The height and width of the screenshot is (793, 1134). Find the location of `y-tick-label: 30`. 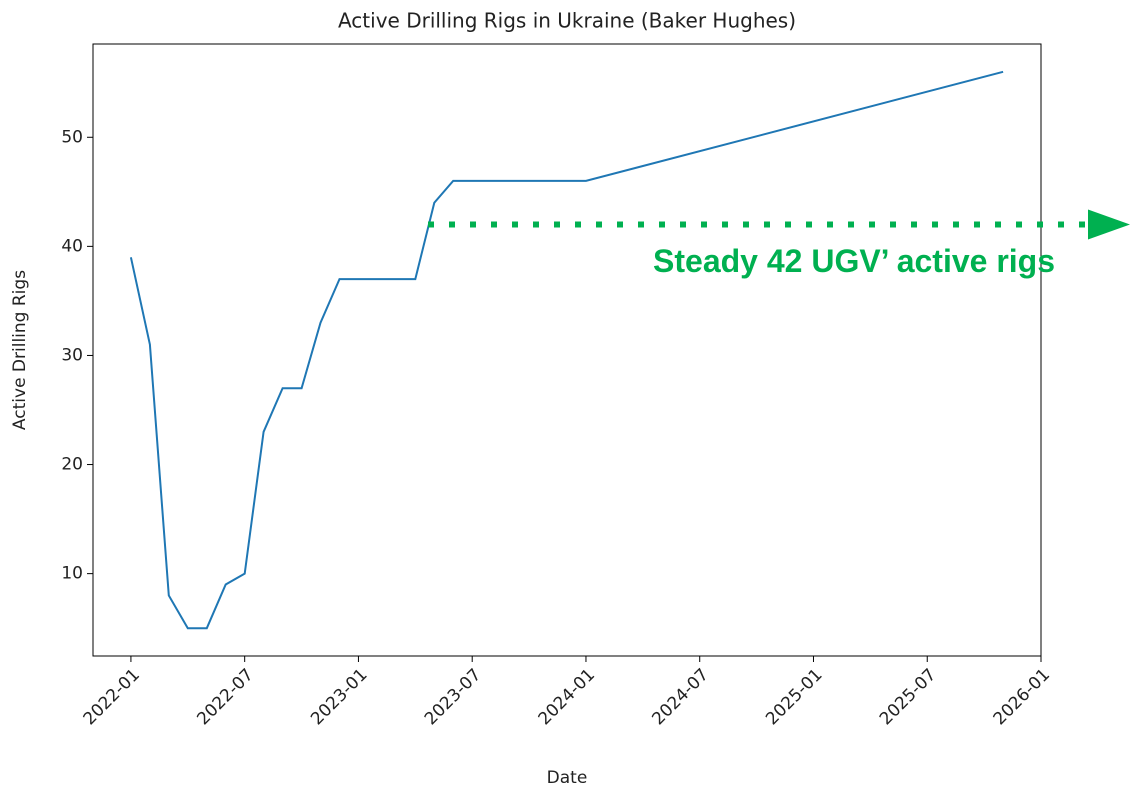

y-tick-label: 30 is located at coordinates (72, 355).